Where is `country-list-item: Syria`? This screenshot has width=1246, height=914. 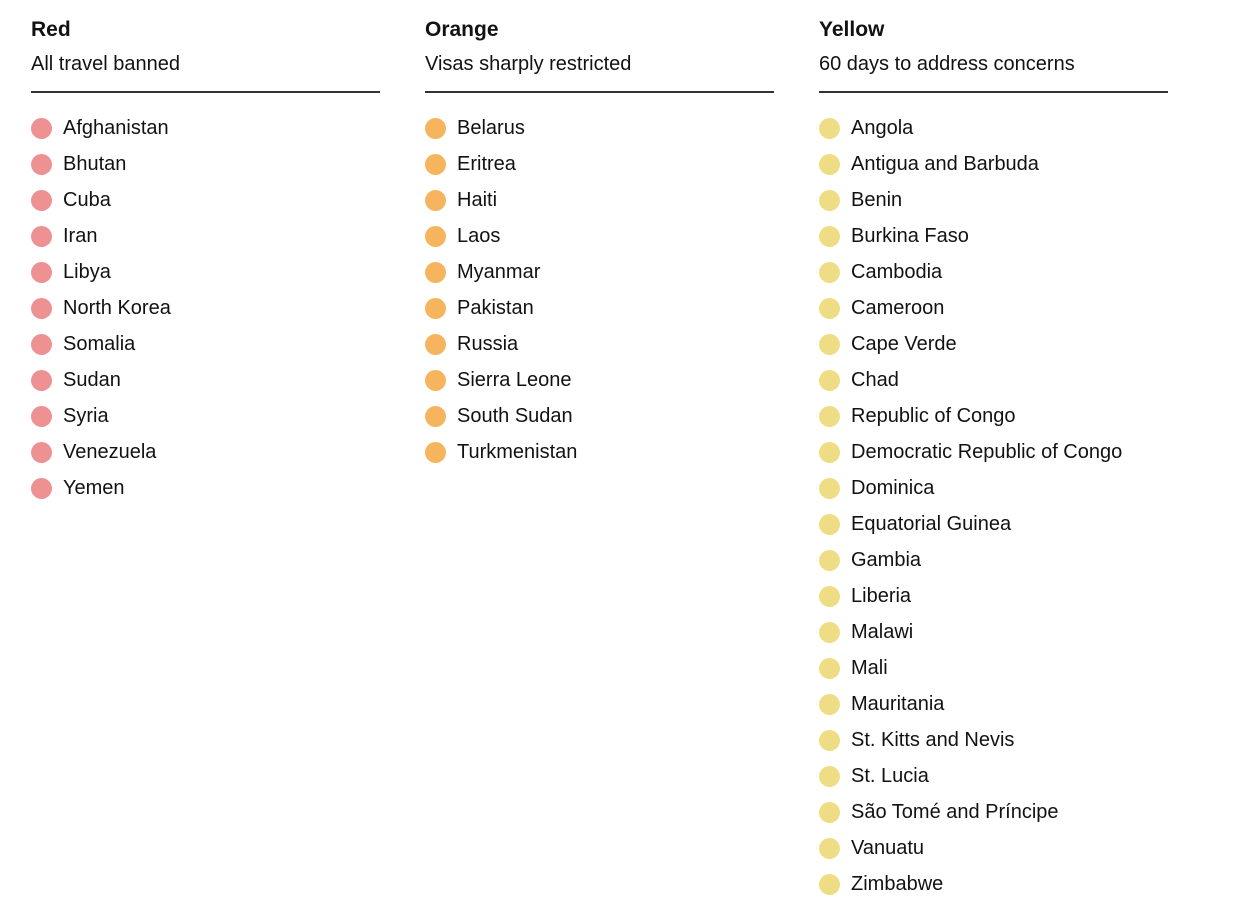
country-list-item: Syria is located at coordinates (205, 416).